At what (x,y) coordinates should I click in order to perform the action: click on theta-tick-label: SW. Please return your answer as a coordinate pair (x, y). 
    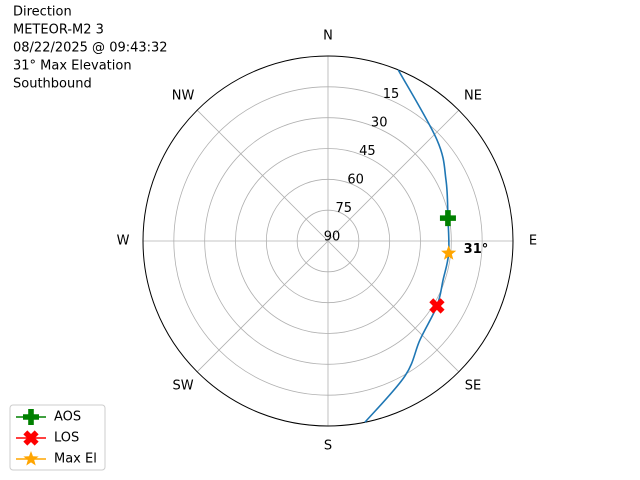
    Looking at the image, I should click on (182, 385).